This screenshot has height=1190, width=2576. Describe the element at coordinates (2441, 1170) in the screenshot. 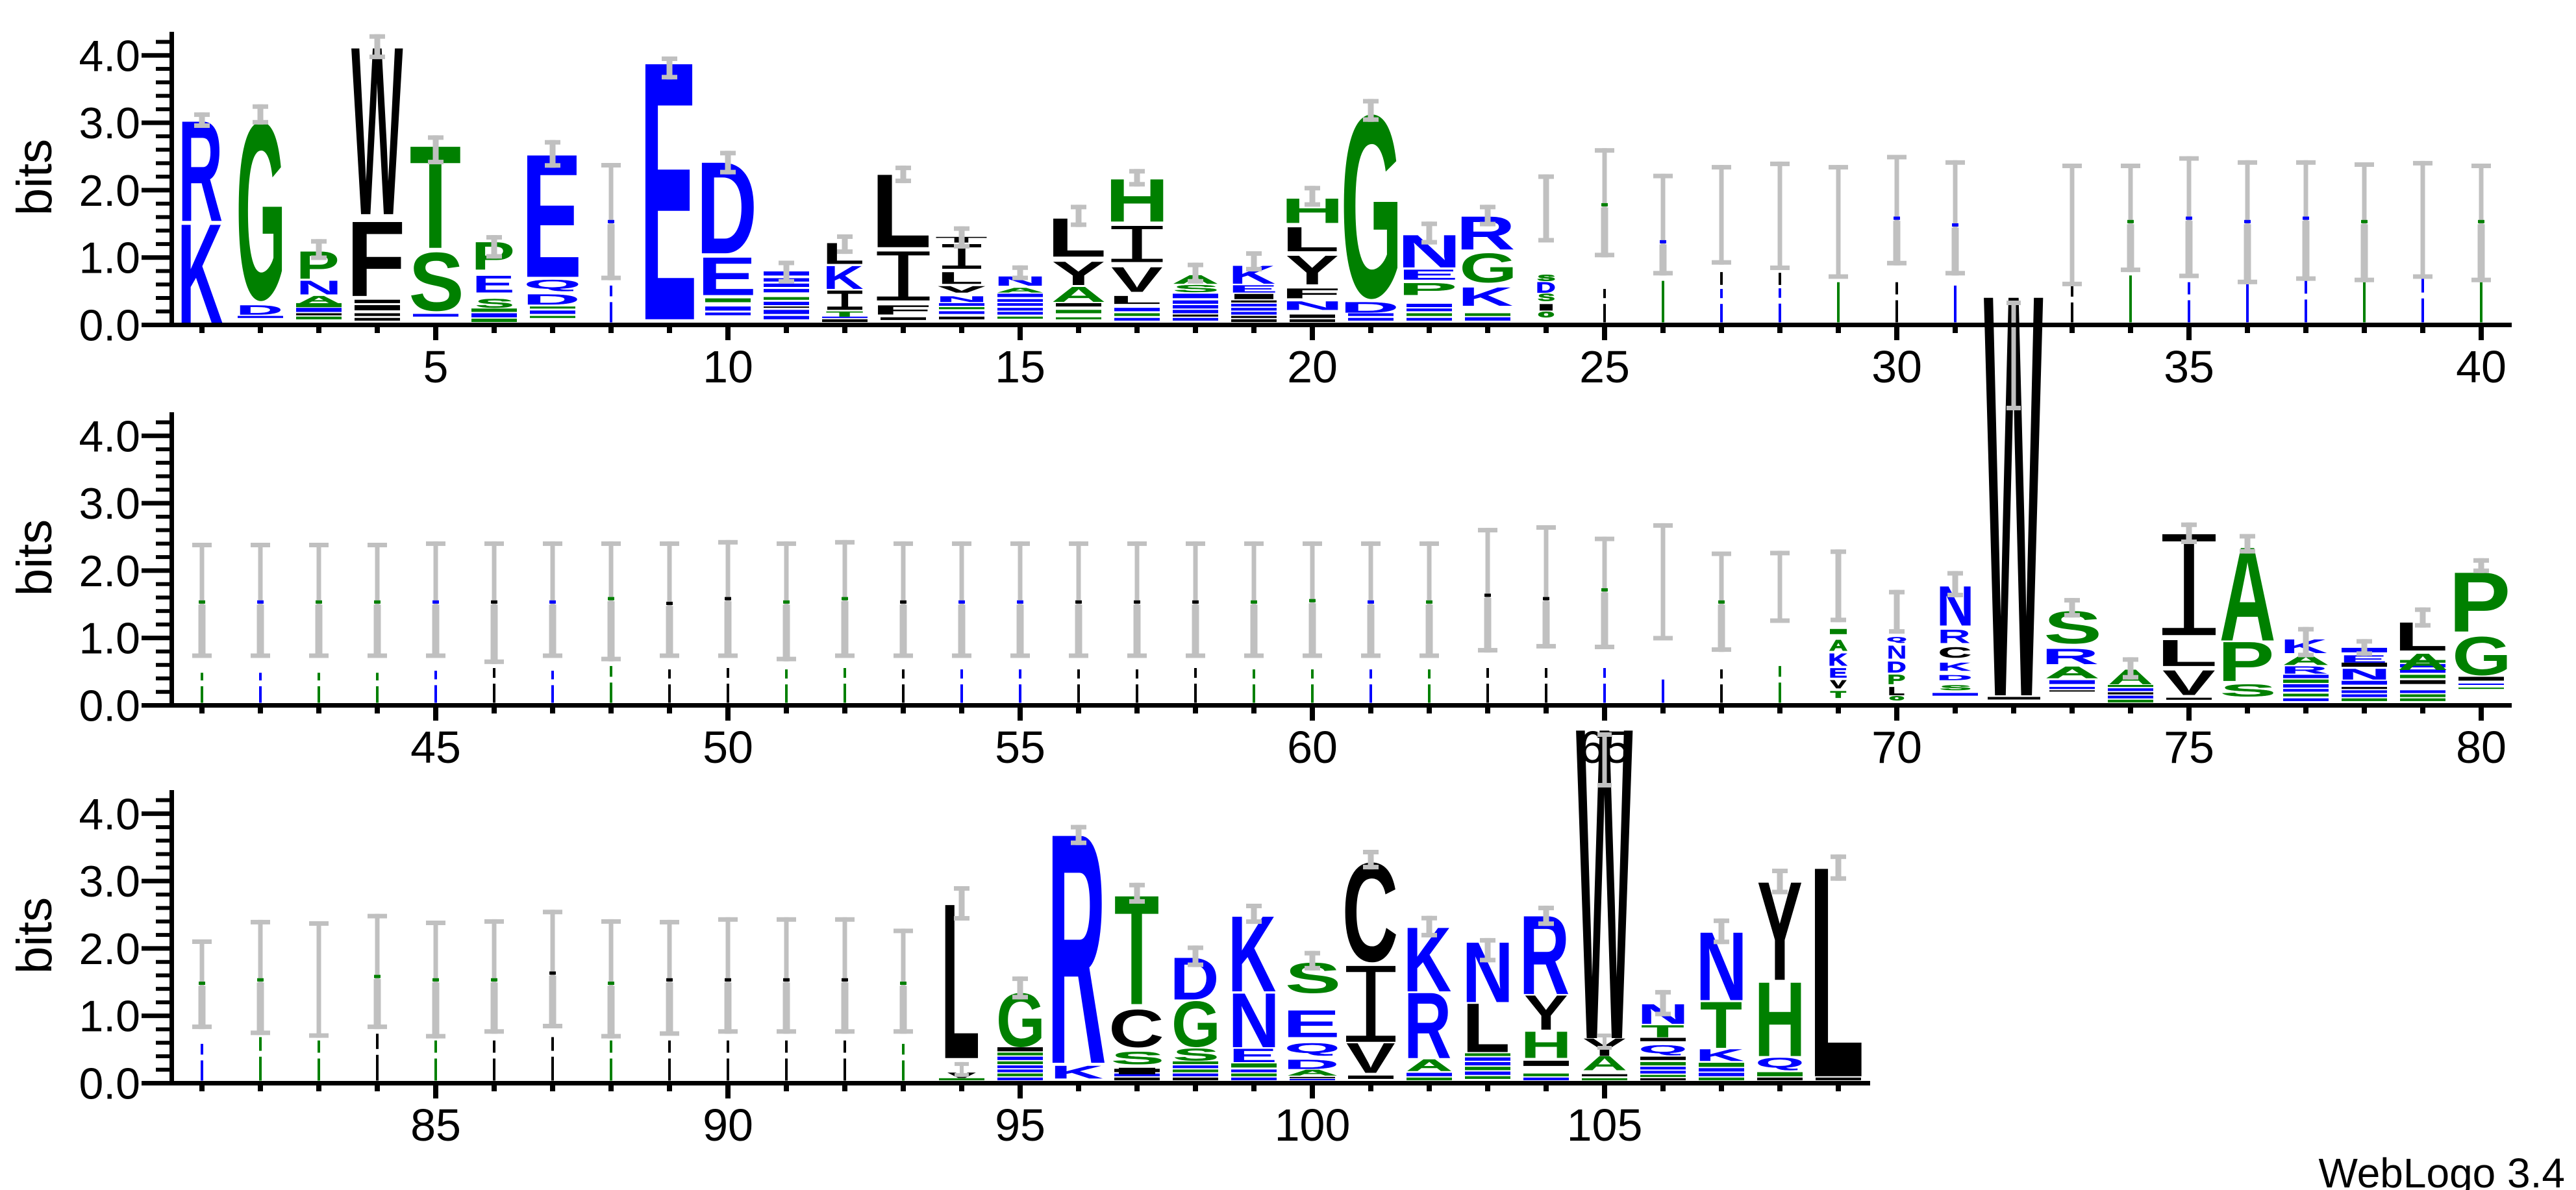

I see `svg-text: WebLogo 3.4` at that location.